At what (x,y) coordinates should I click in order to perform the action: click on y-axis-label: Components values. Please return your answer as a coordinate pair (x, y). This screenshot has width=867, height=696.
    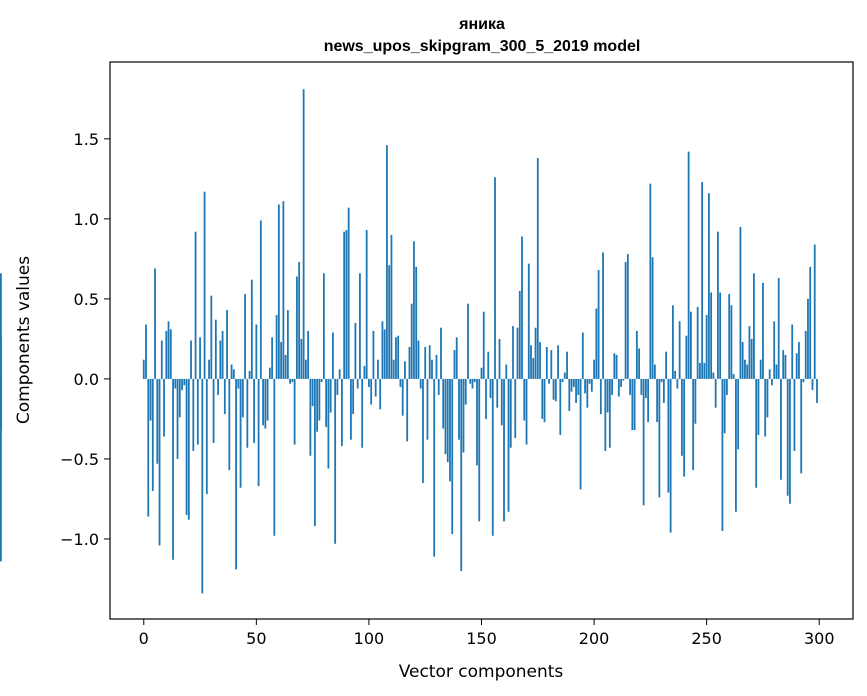
    Looking at the image, I should click on (24, 340).